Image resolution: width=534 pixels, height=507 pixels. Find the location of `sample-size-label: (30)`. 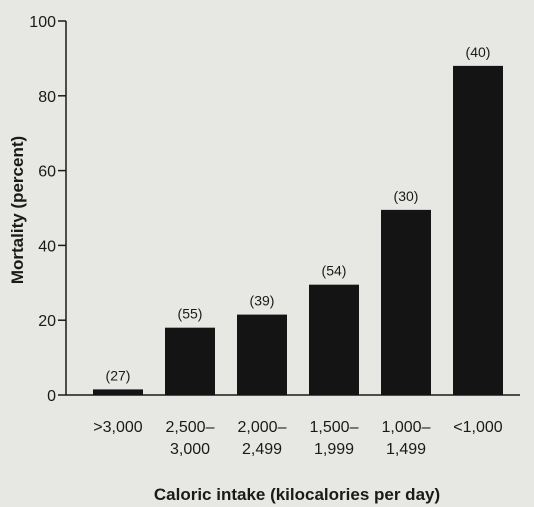

sample-size-label: (30) is located at coordinates (406, 196).